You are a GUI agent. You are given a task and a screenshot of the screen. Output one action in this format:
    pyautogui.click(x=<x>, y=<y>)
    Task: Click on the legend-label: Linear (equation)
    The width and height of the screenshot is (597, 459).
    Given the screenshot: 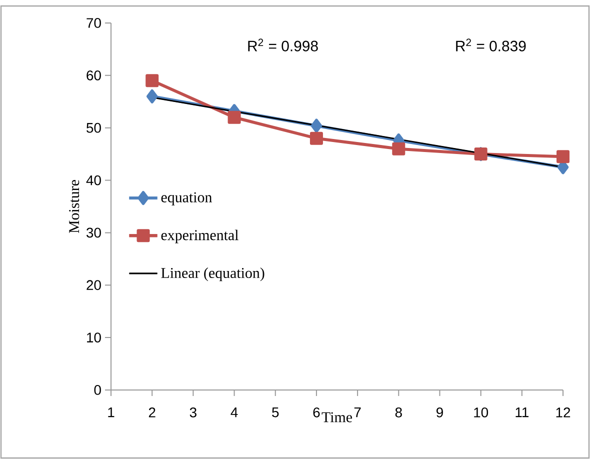 What is the action you would take?
    pyautogui.click(x=212, y=275)
    